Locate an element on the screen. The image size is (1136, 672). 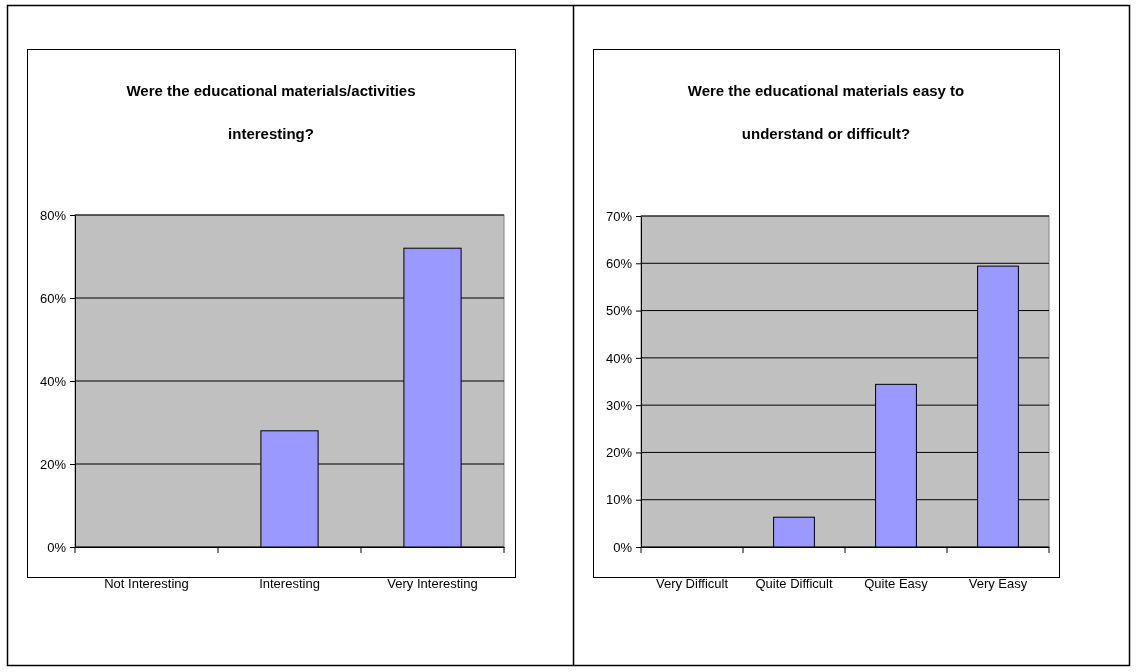
chart-title: Were the educational materials easy to understand or difficult? is located at coordinates (826, 112).